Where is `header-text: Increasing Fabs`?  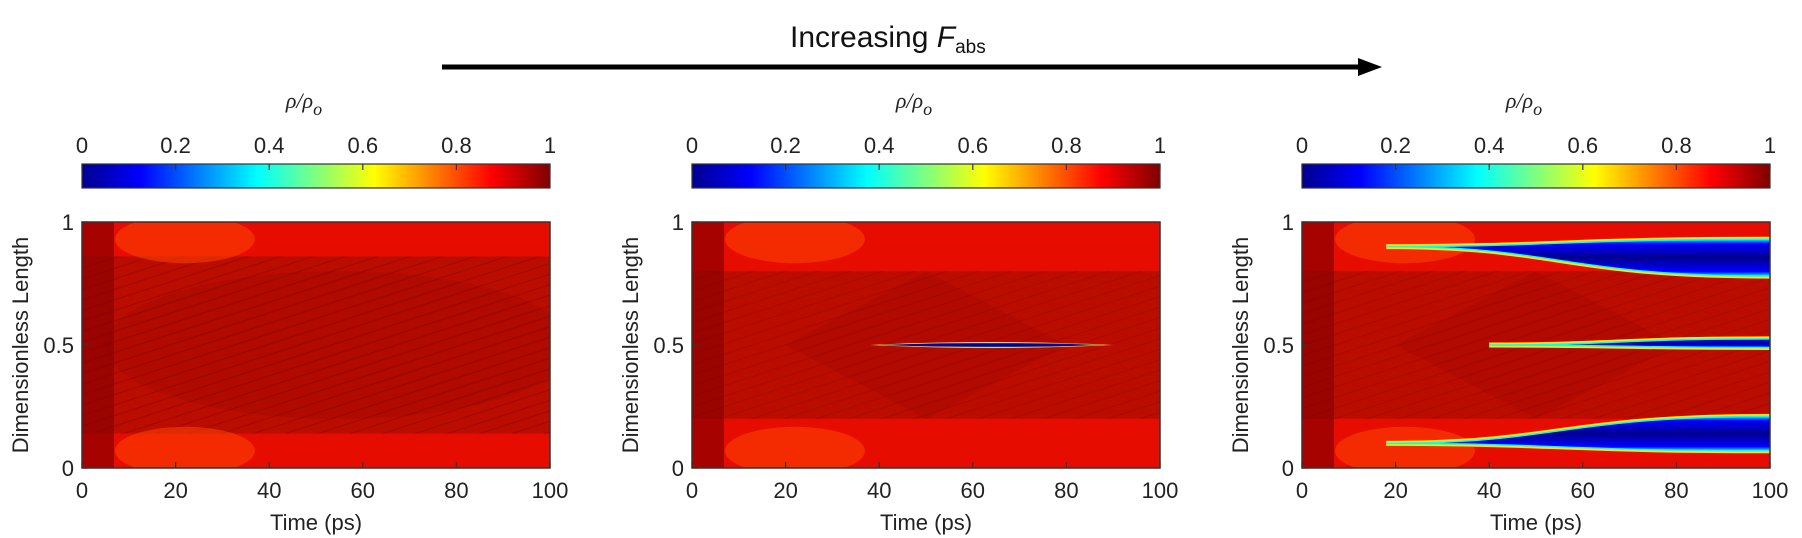
header-text: Increasing Fabs is located at coordinates (888, 39).